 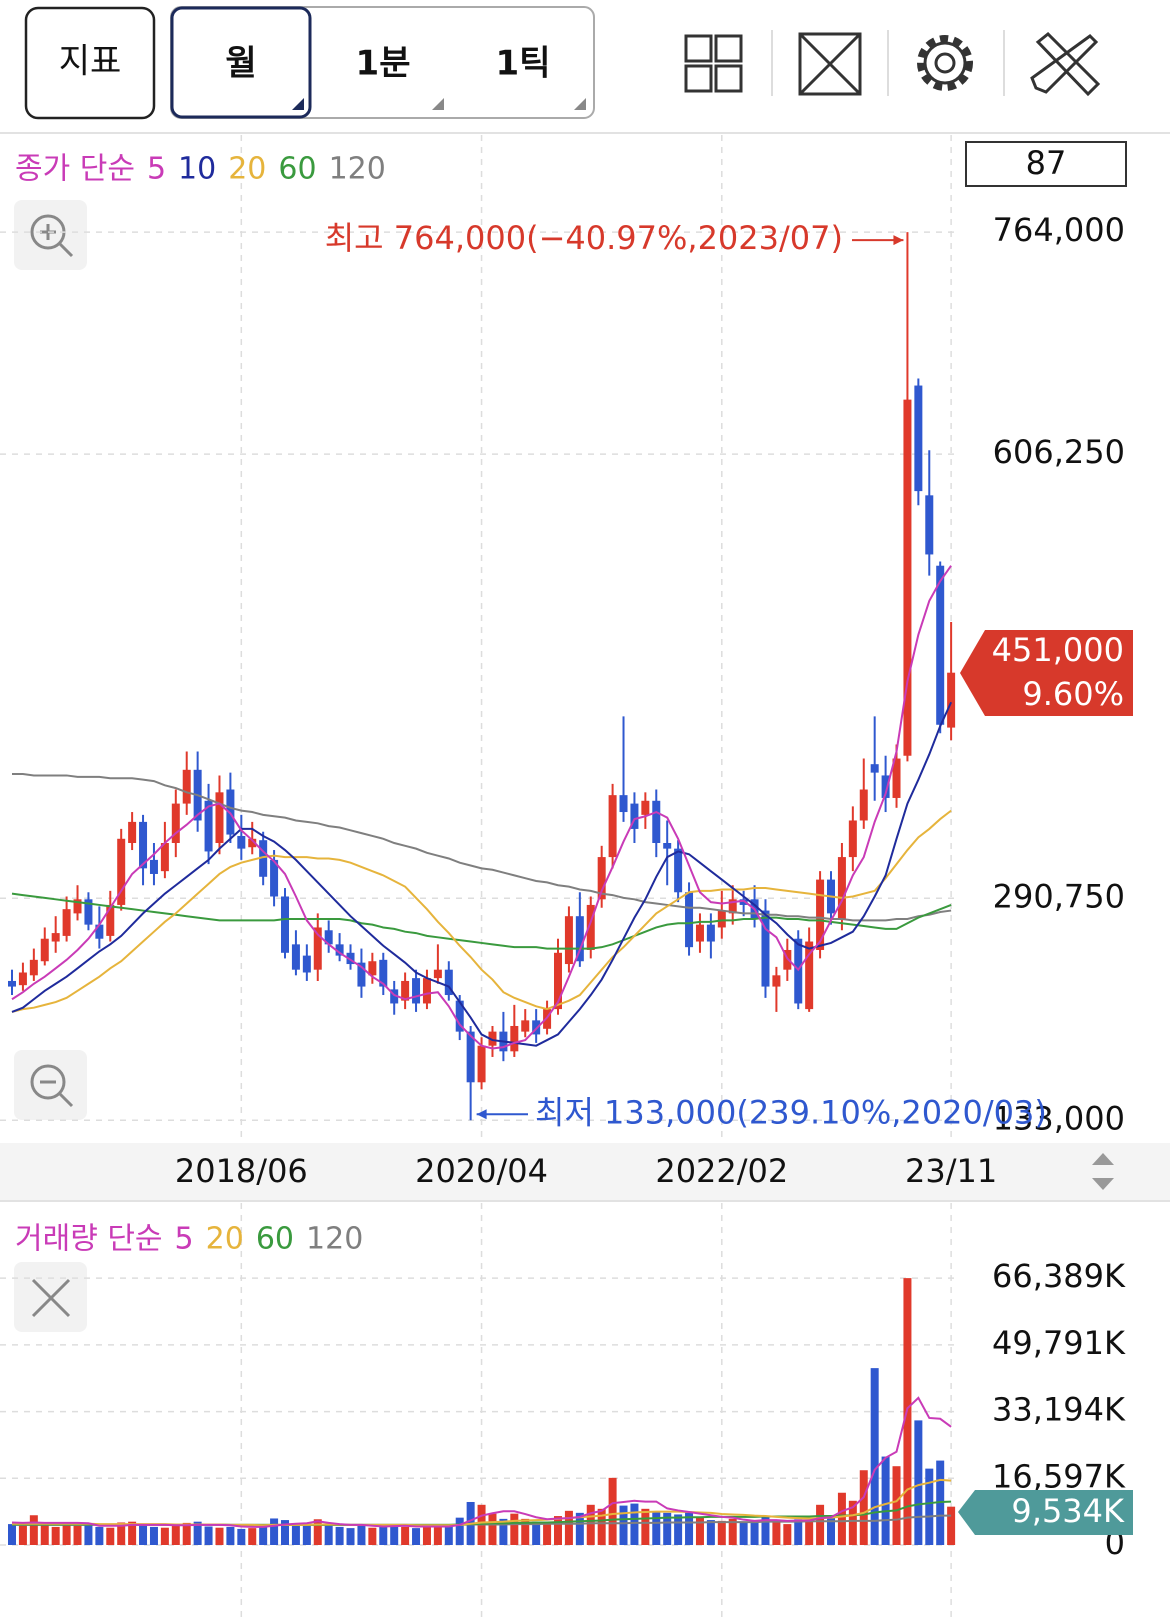 I want to click on corner, so click(x=438, y=104).